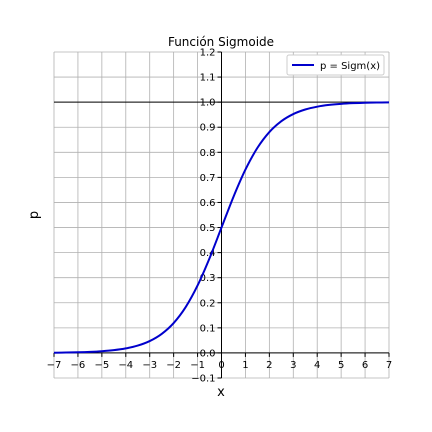  Describe the element at coordinates (208, 328) in the screenshot. I see `y-tick-label: 0.1` at that location.